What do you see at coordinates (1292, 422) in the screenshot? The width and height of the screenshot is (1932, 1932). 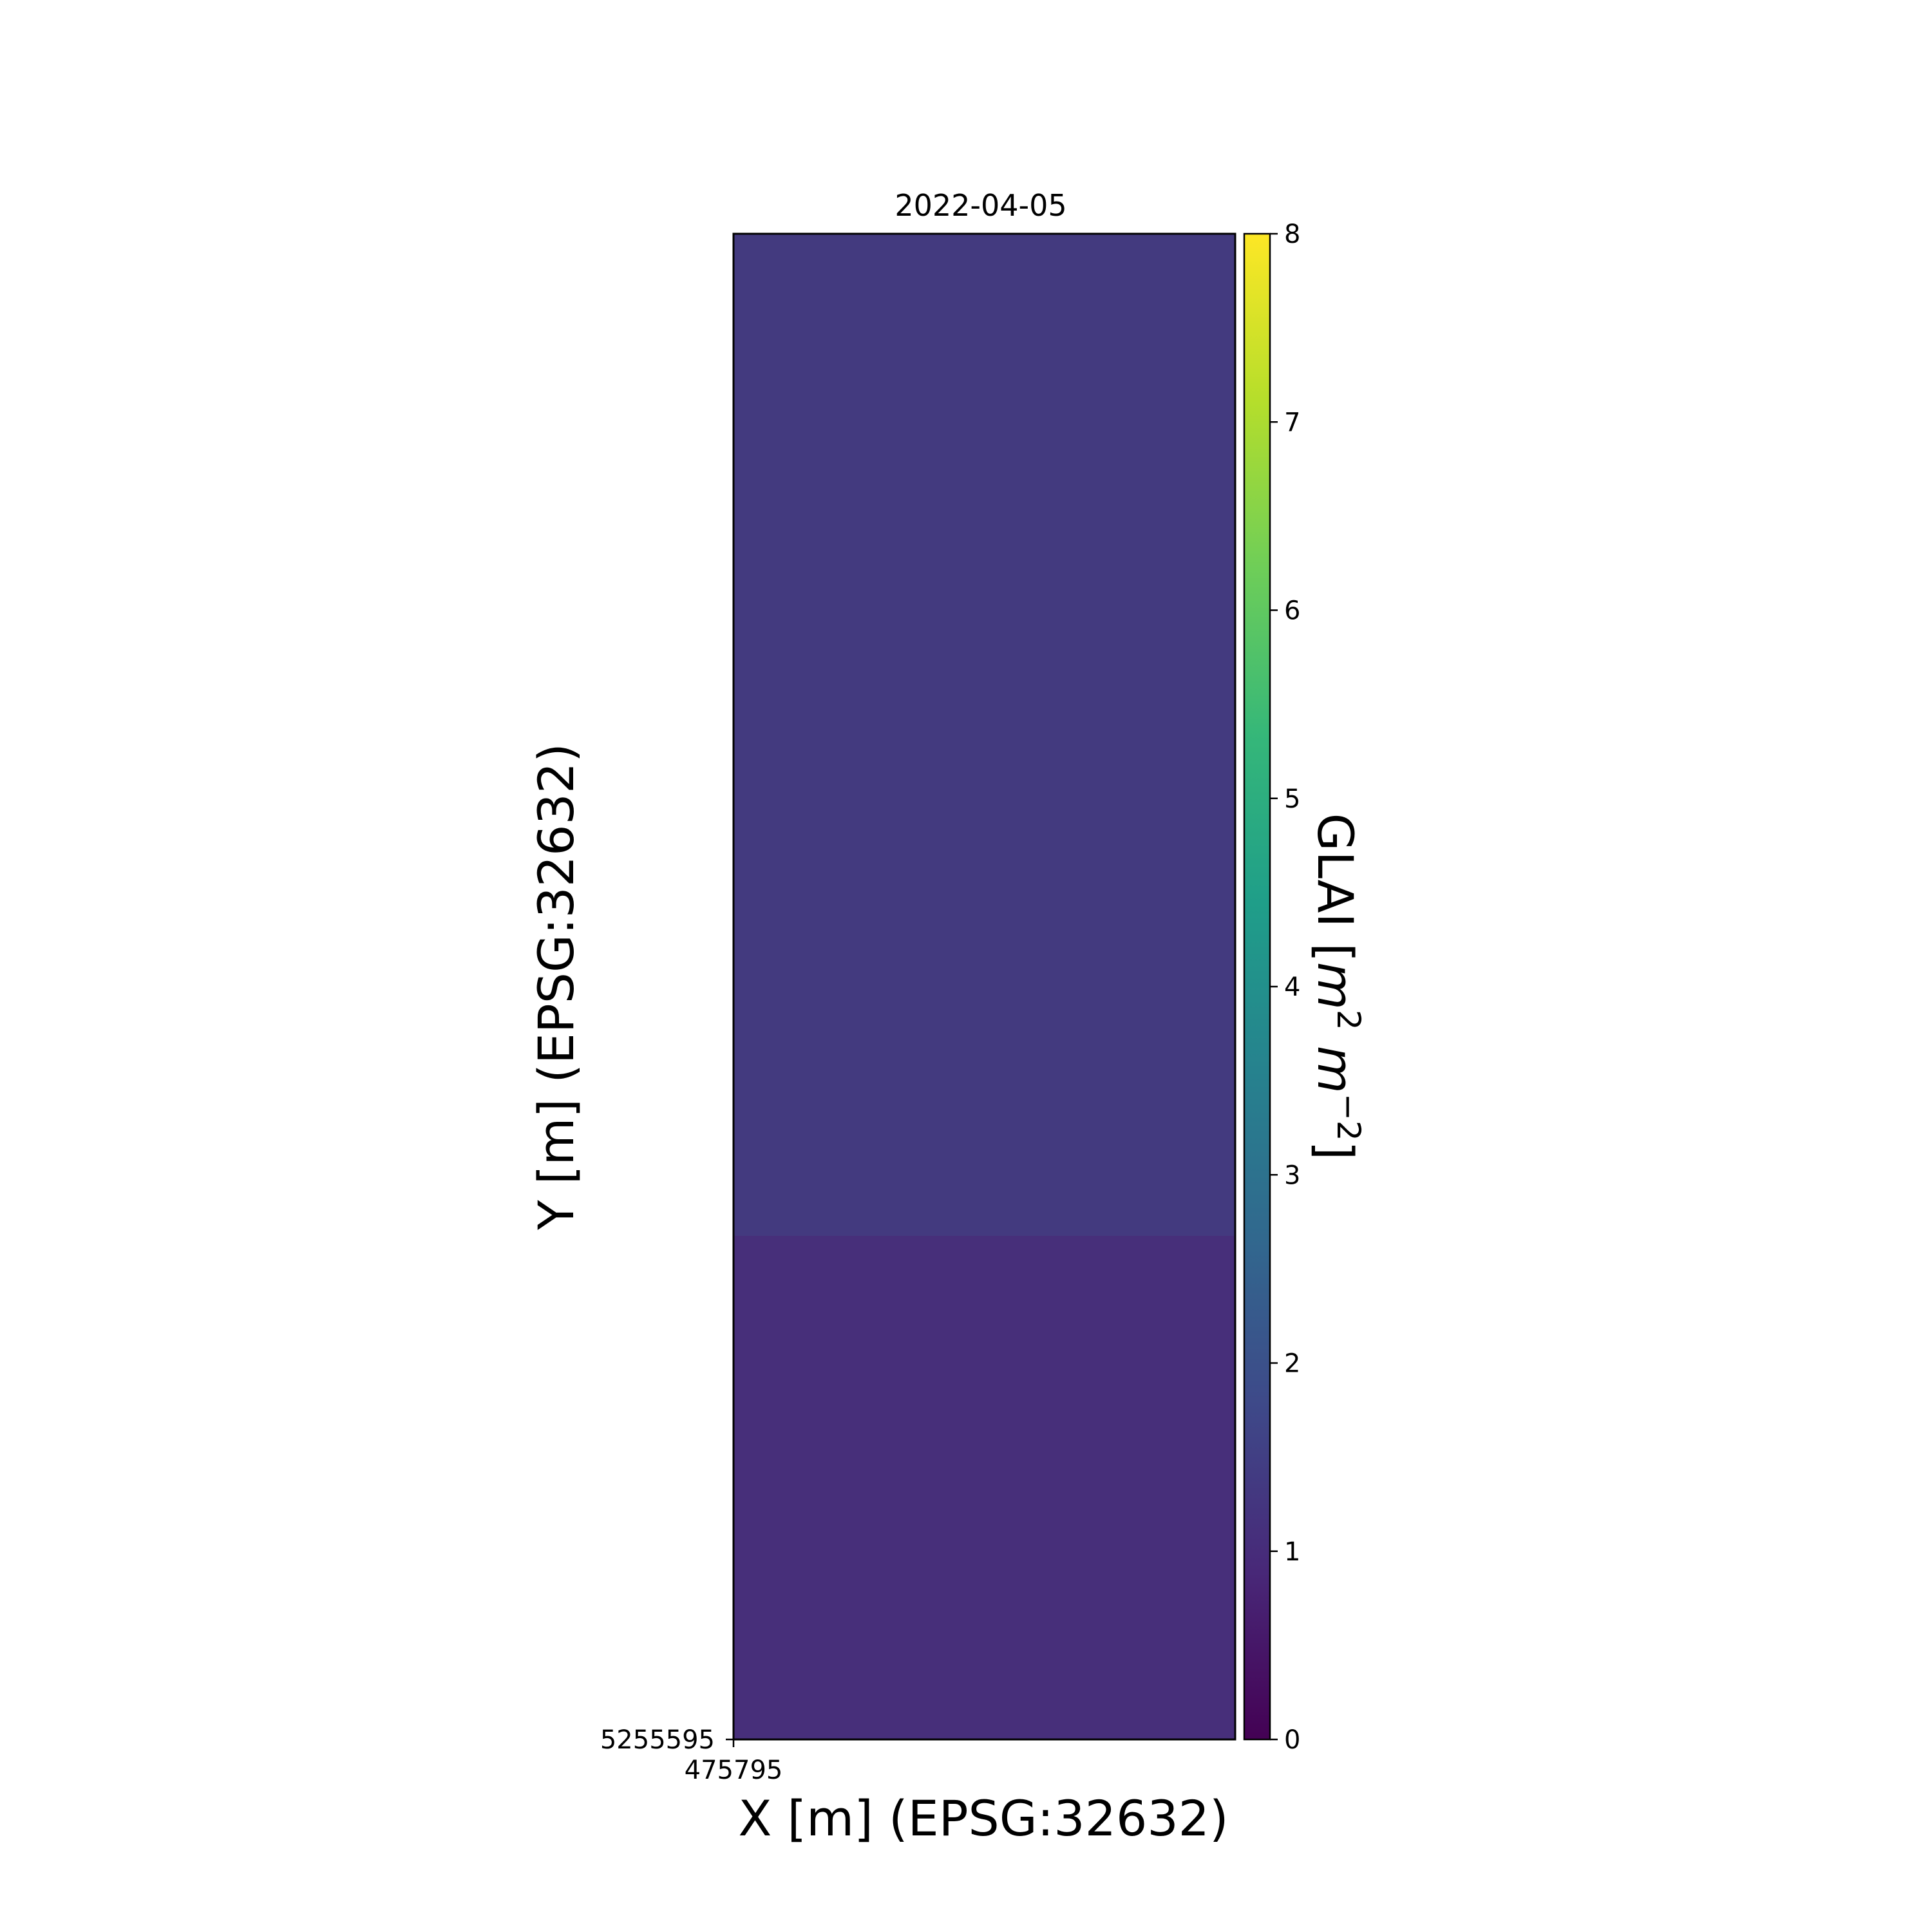 I see `colorbar-tick-label: 7` at bounding box center [1292, 422].